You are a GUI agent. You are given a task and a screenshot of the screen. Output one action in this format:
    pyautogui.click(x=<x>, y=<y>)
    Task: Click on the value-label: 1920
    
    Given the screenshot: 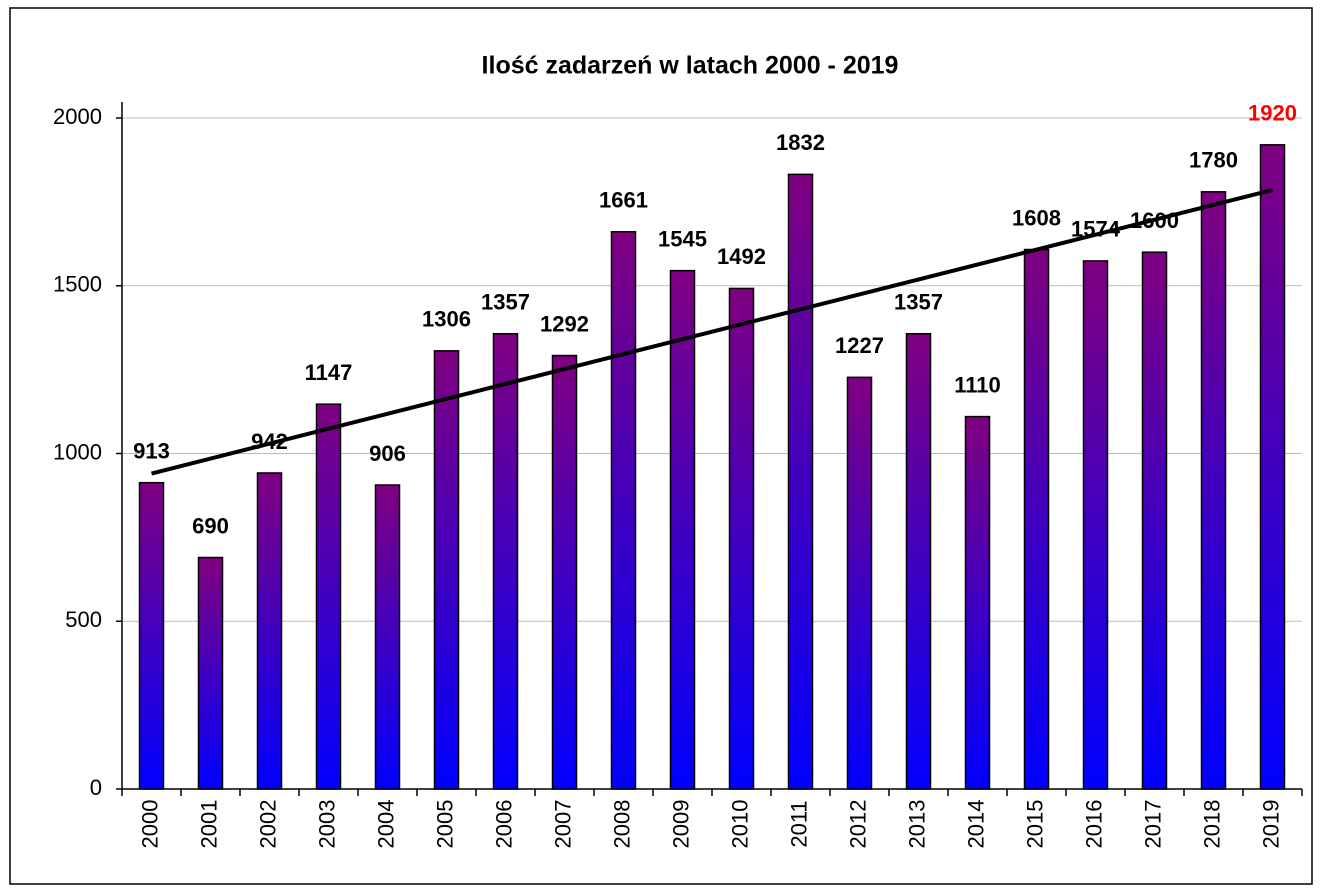 What is the action you would take?
    pyautogui.click(x=1272, y=113)
    